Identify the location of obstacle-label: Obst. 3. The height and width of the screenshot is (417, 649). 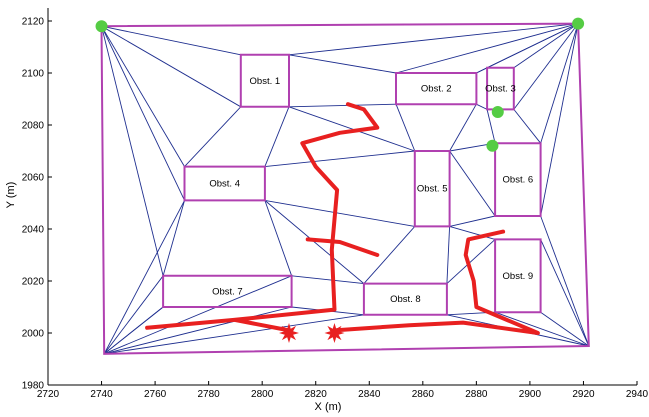
(500, 89).